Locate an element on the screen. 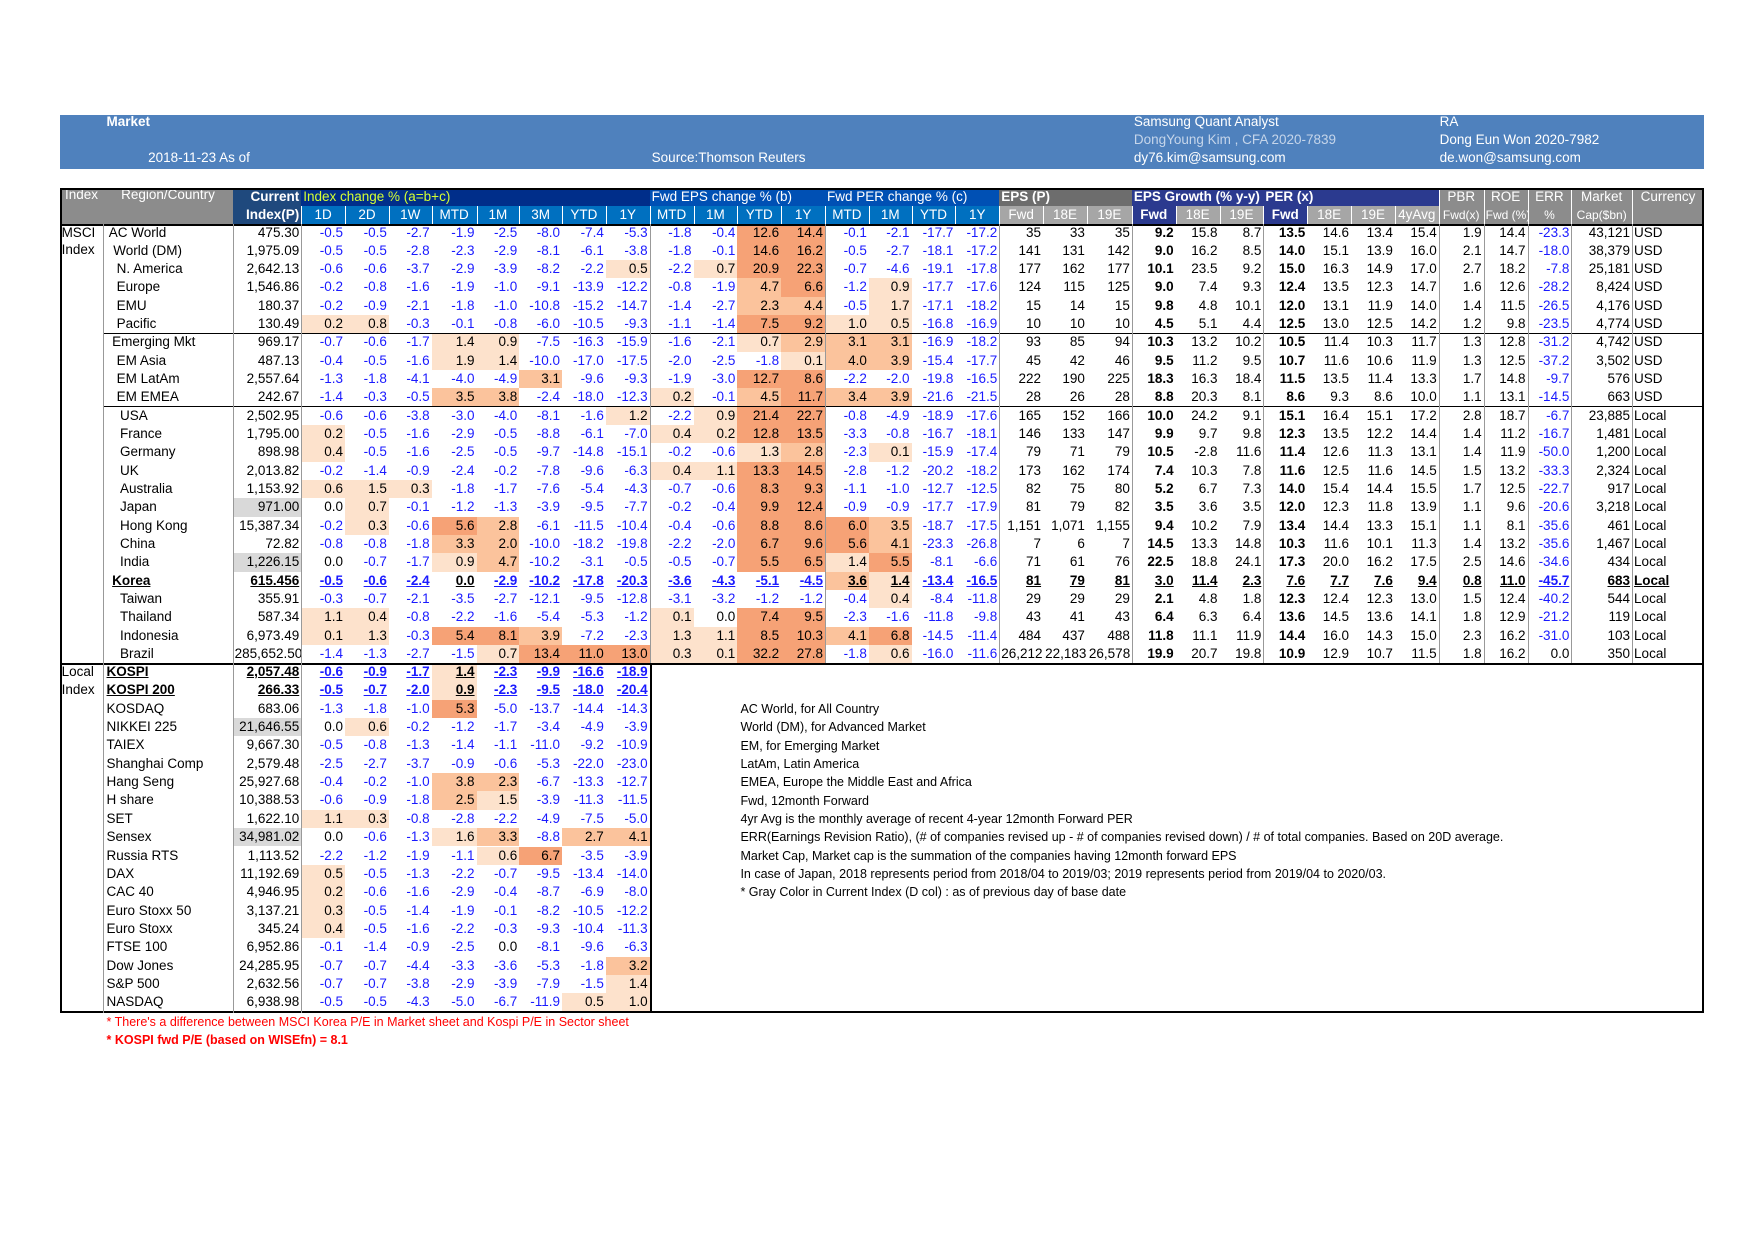  cell-value: -9.7 is located at coordinates (548, 452).